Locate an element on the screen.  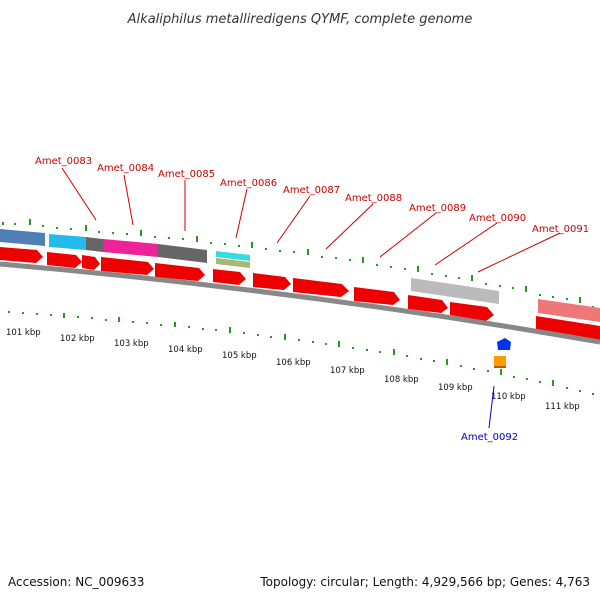
outer-tick-ring is located at coordinates (298, 263).